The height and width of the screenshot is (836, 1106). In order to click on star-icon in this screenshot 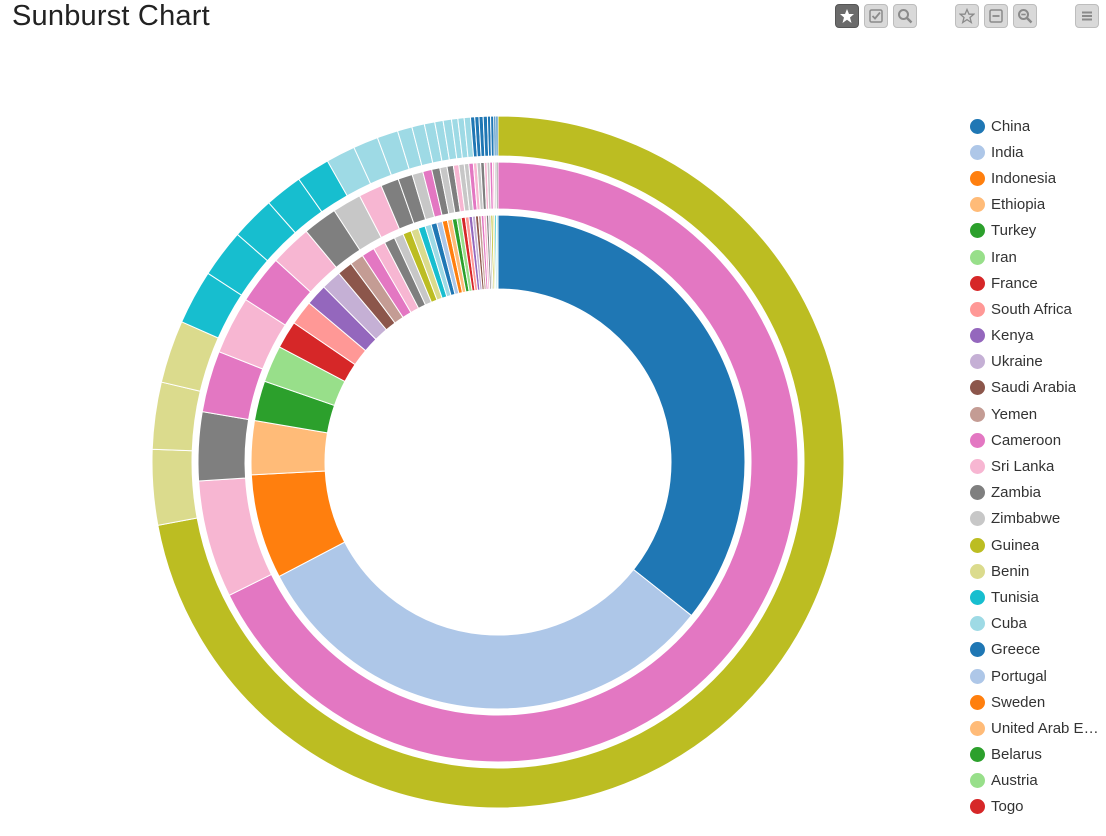, I will do `click(847, 16)`.